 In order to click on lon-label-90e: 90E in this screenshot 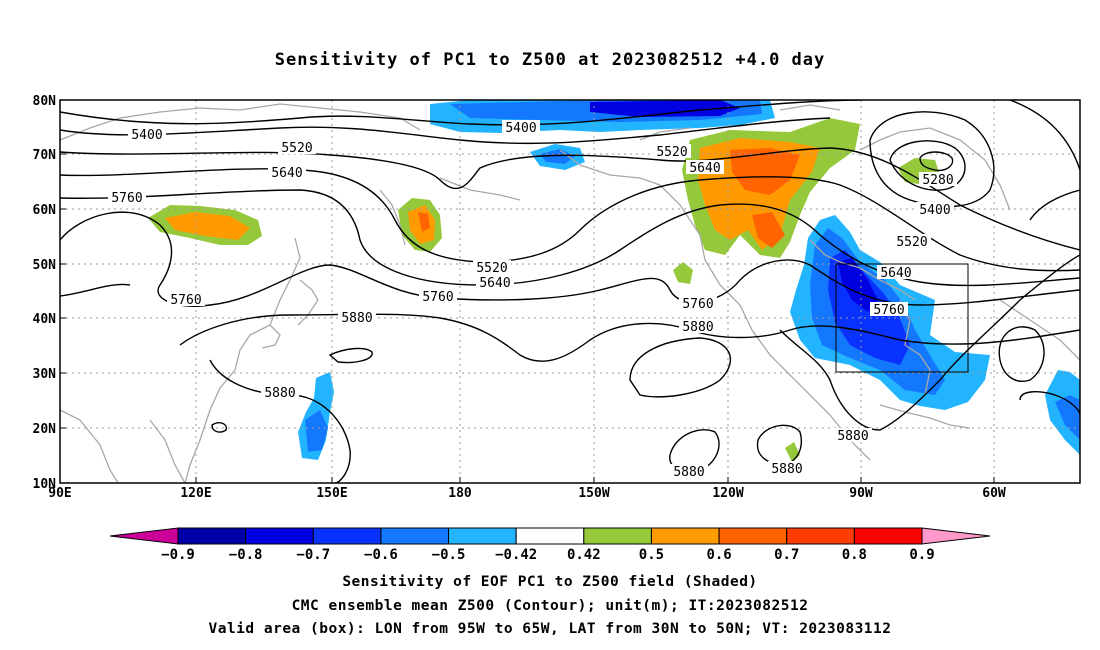, I will do `click(59, 493)`.